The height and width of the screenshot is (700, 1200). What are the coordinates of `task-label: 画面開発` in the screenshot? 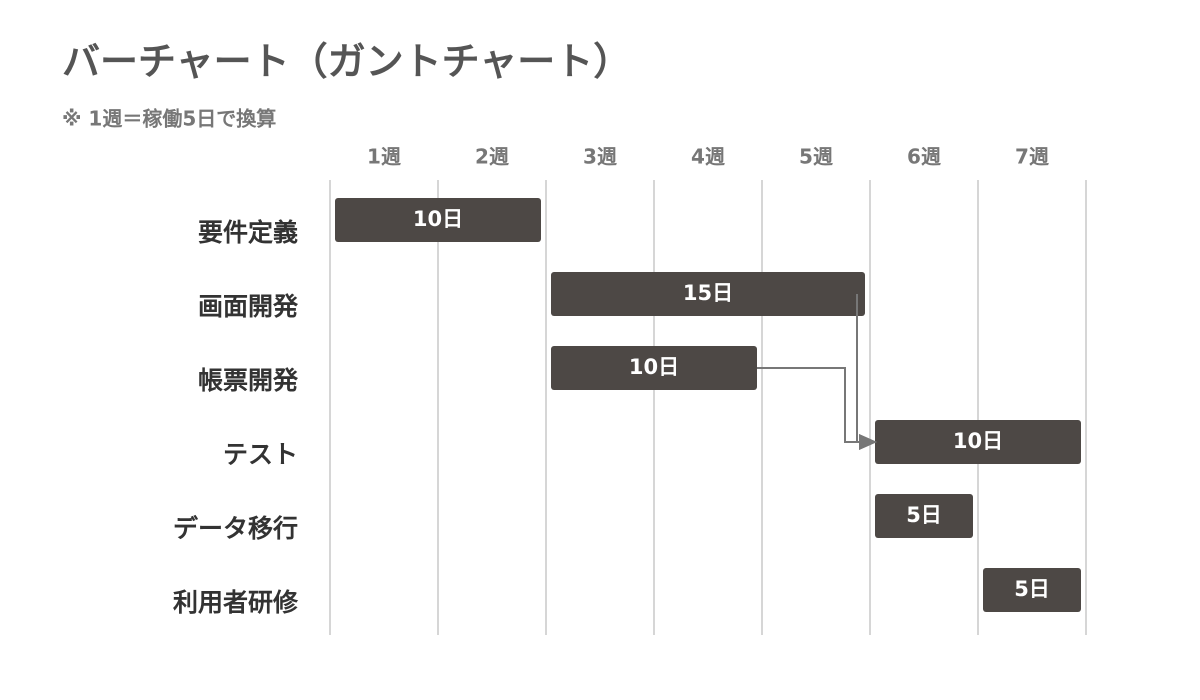 It's located at (248, 306).